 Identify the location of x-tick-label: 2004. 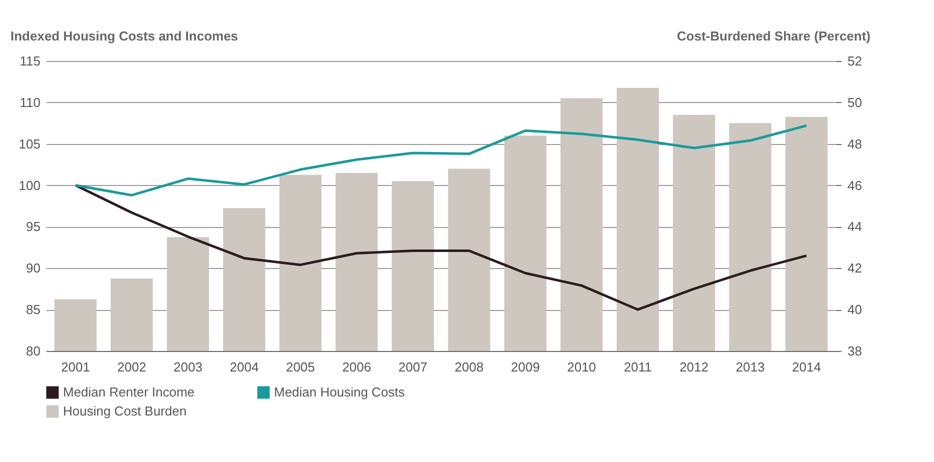
(244, 367).